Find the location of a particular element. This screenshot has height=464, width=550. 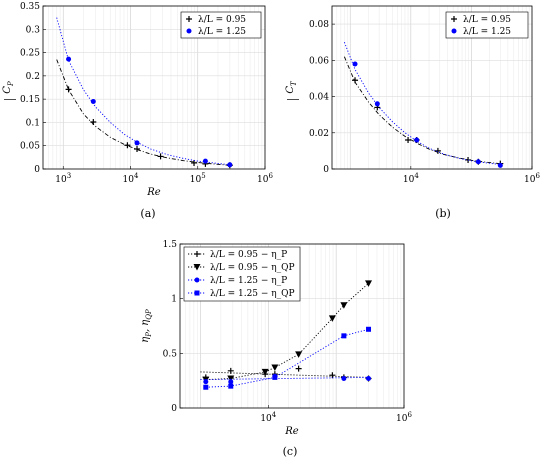

y-tick-label: 0.5 is located at coordinates (170, 354).